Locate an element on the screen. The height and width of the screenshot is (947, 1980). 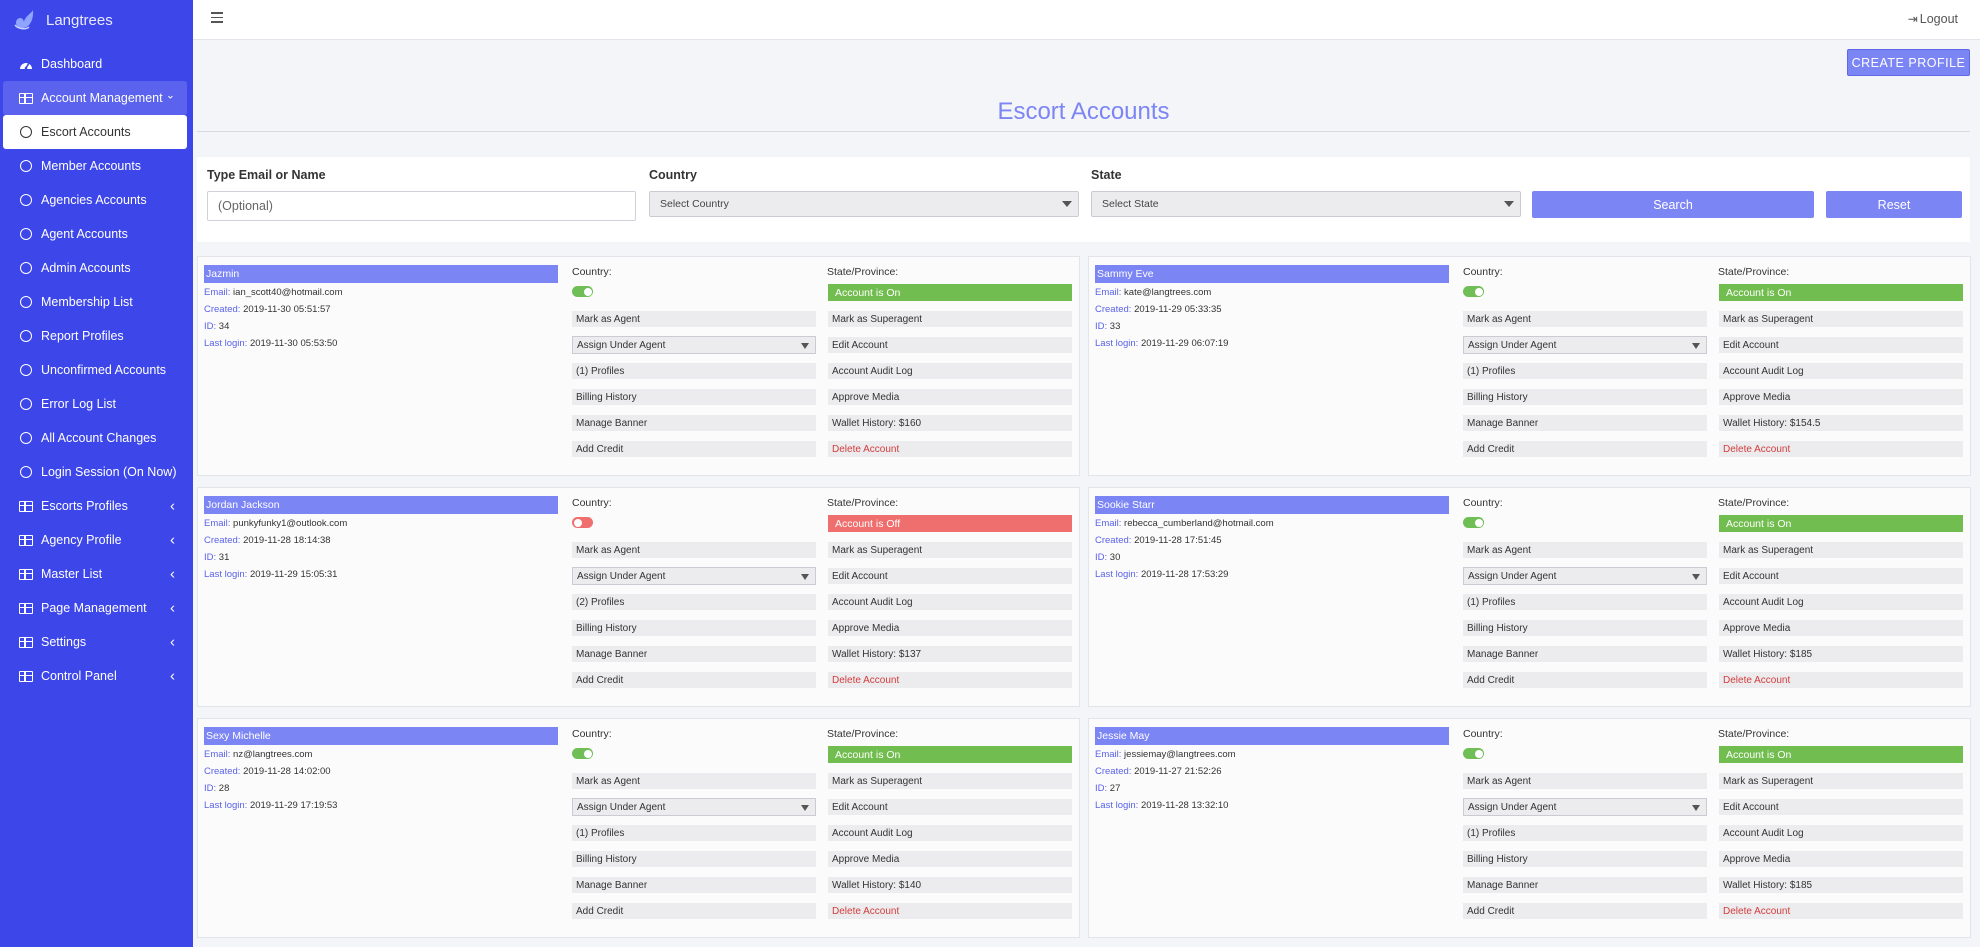
menu-toggle-icon is located at coordinates (217, 18).